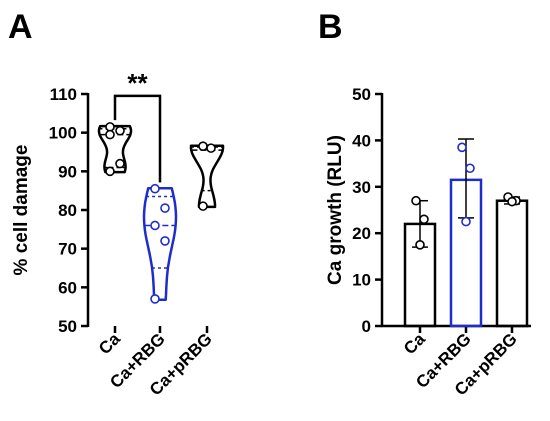 The width and height of the screenshot is (550, 421). Describe the element at coordinates (20, 27) in the screenshot. I see `panel-a-letter: A` at that location.